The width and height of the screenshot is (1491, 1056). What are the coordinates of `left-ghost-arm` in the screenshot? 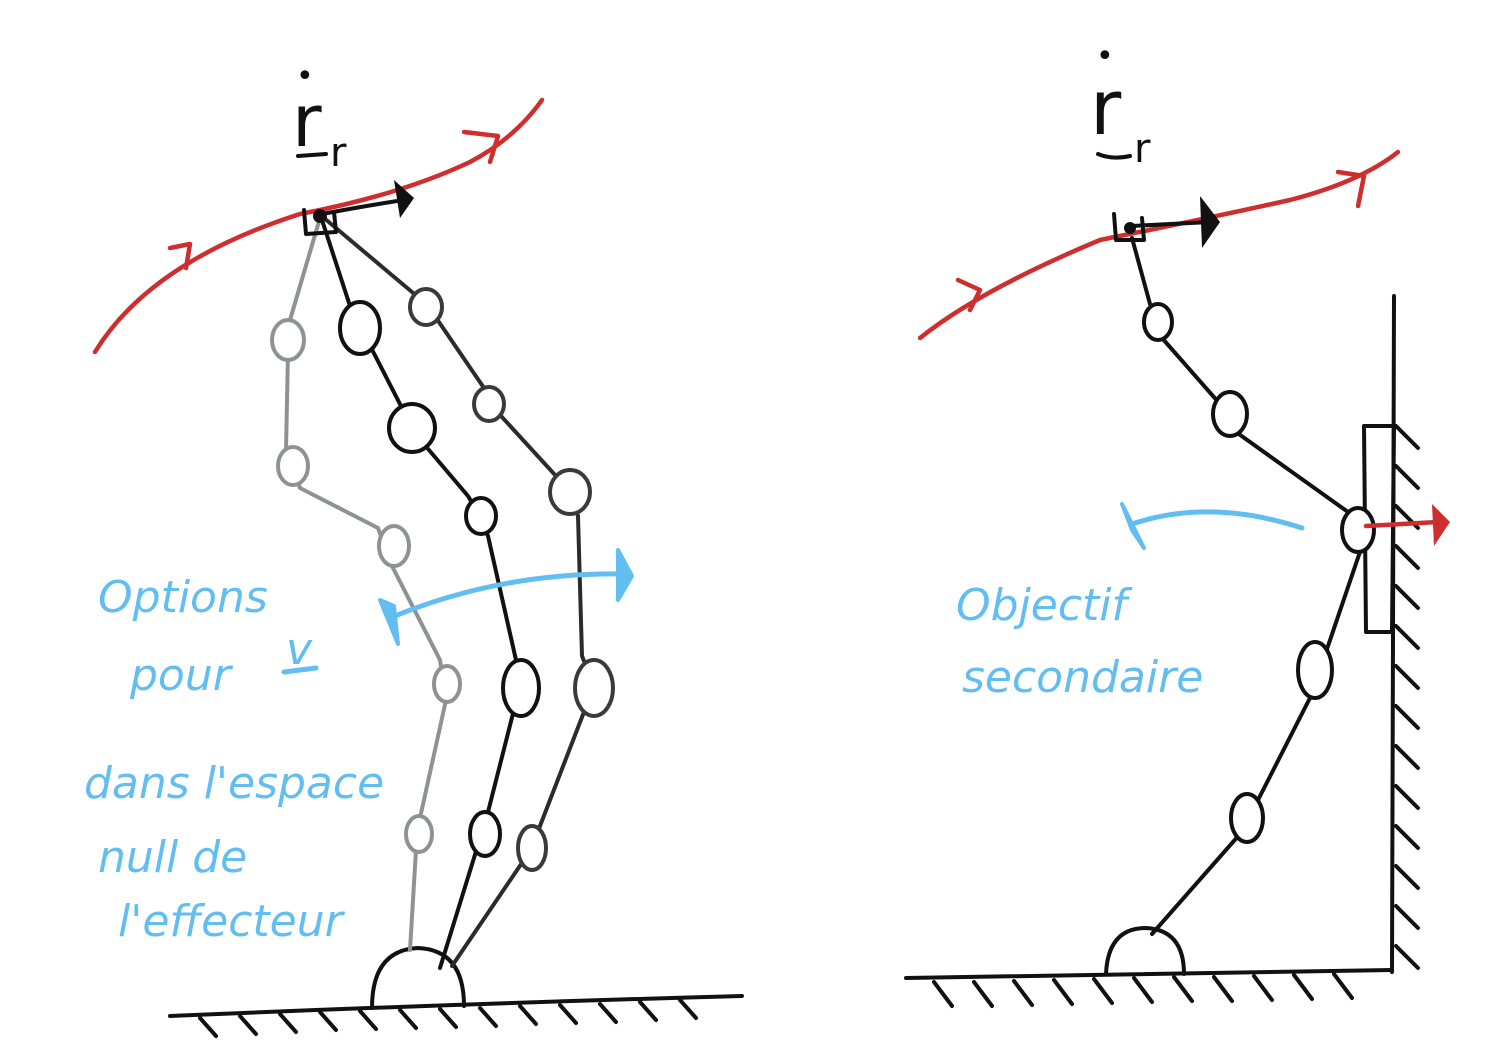 It's located at (366, 584).